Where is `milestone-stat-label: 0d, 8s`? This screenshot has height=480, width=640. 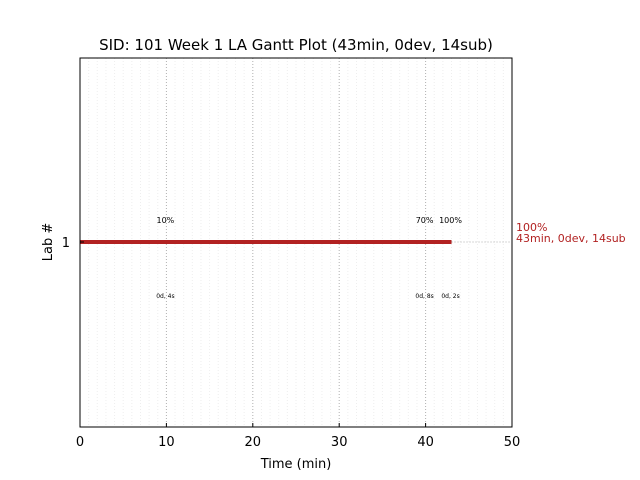 milestone-stat-label: 0d, 8s is located at coordinates (424, 296).